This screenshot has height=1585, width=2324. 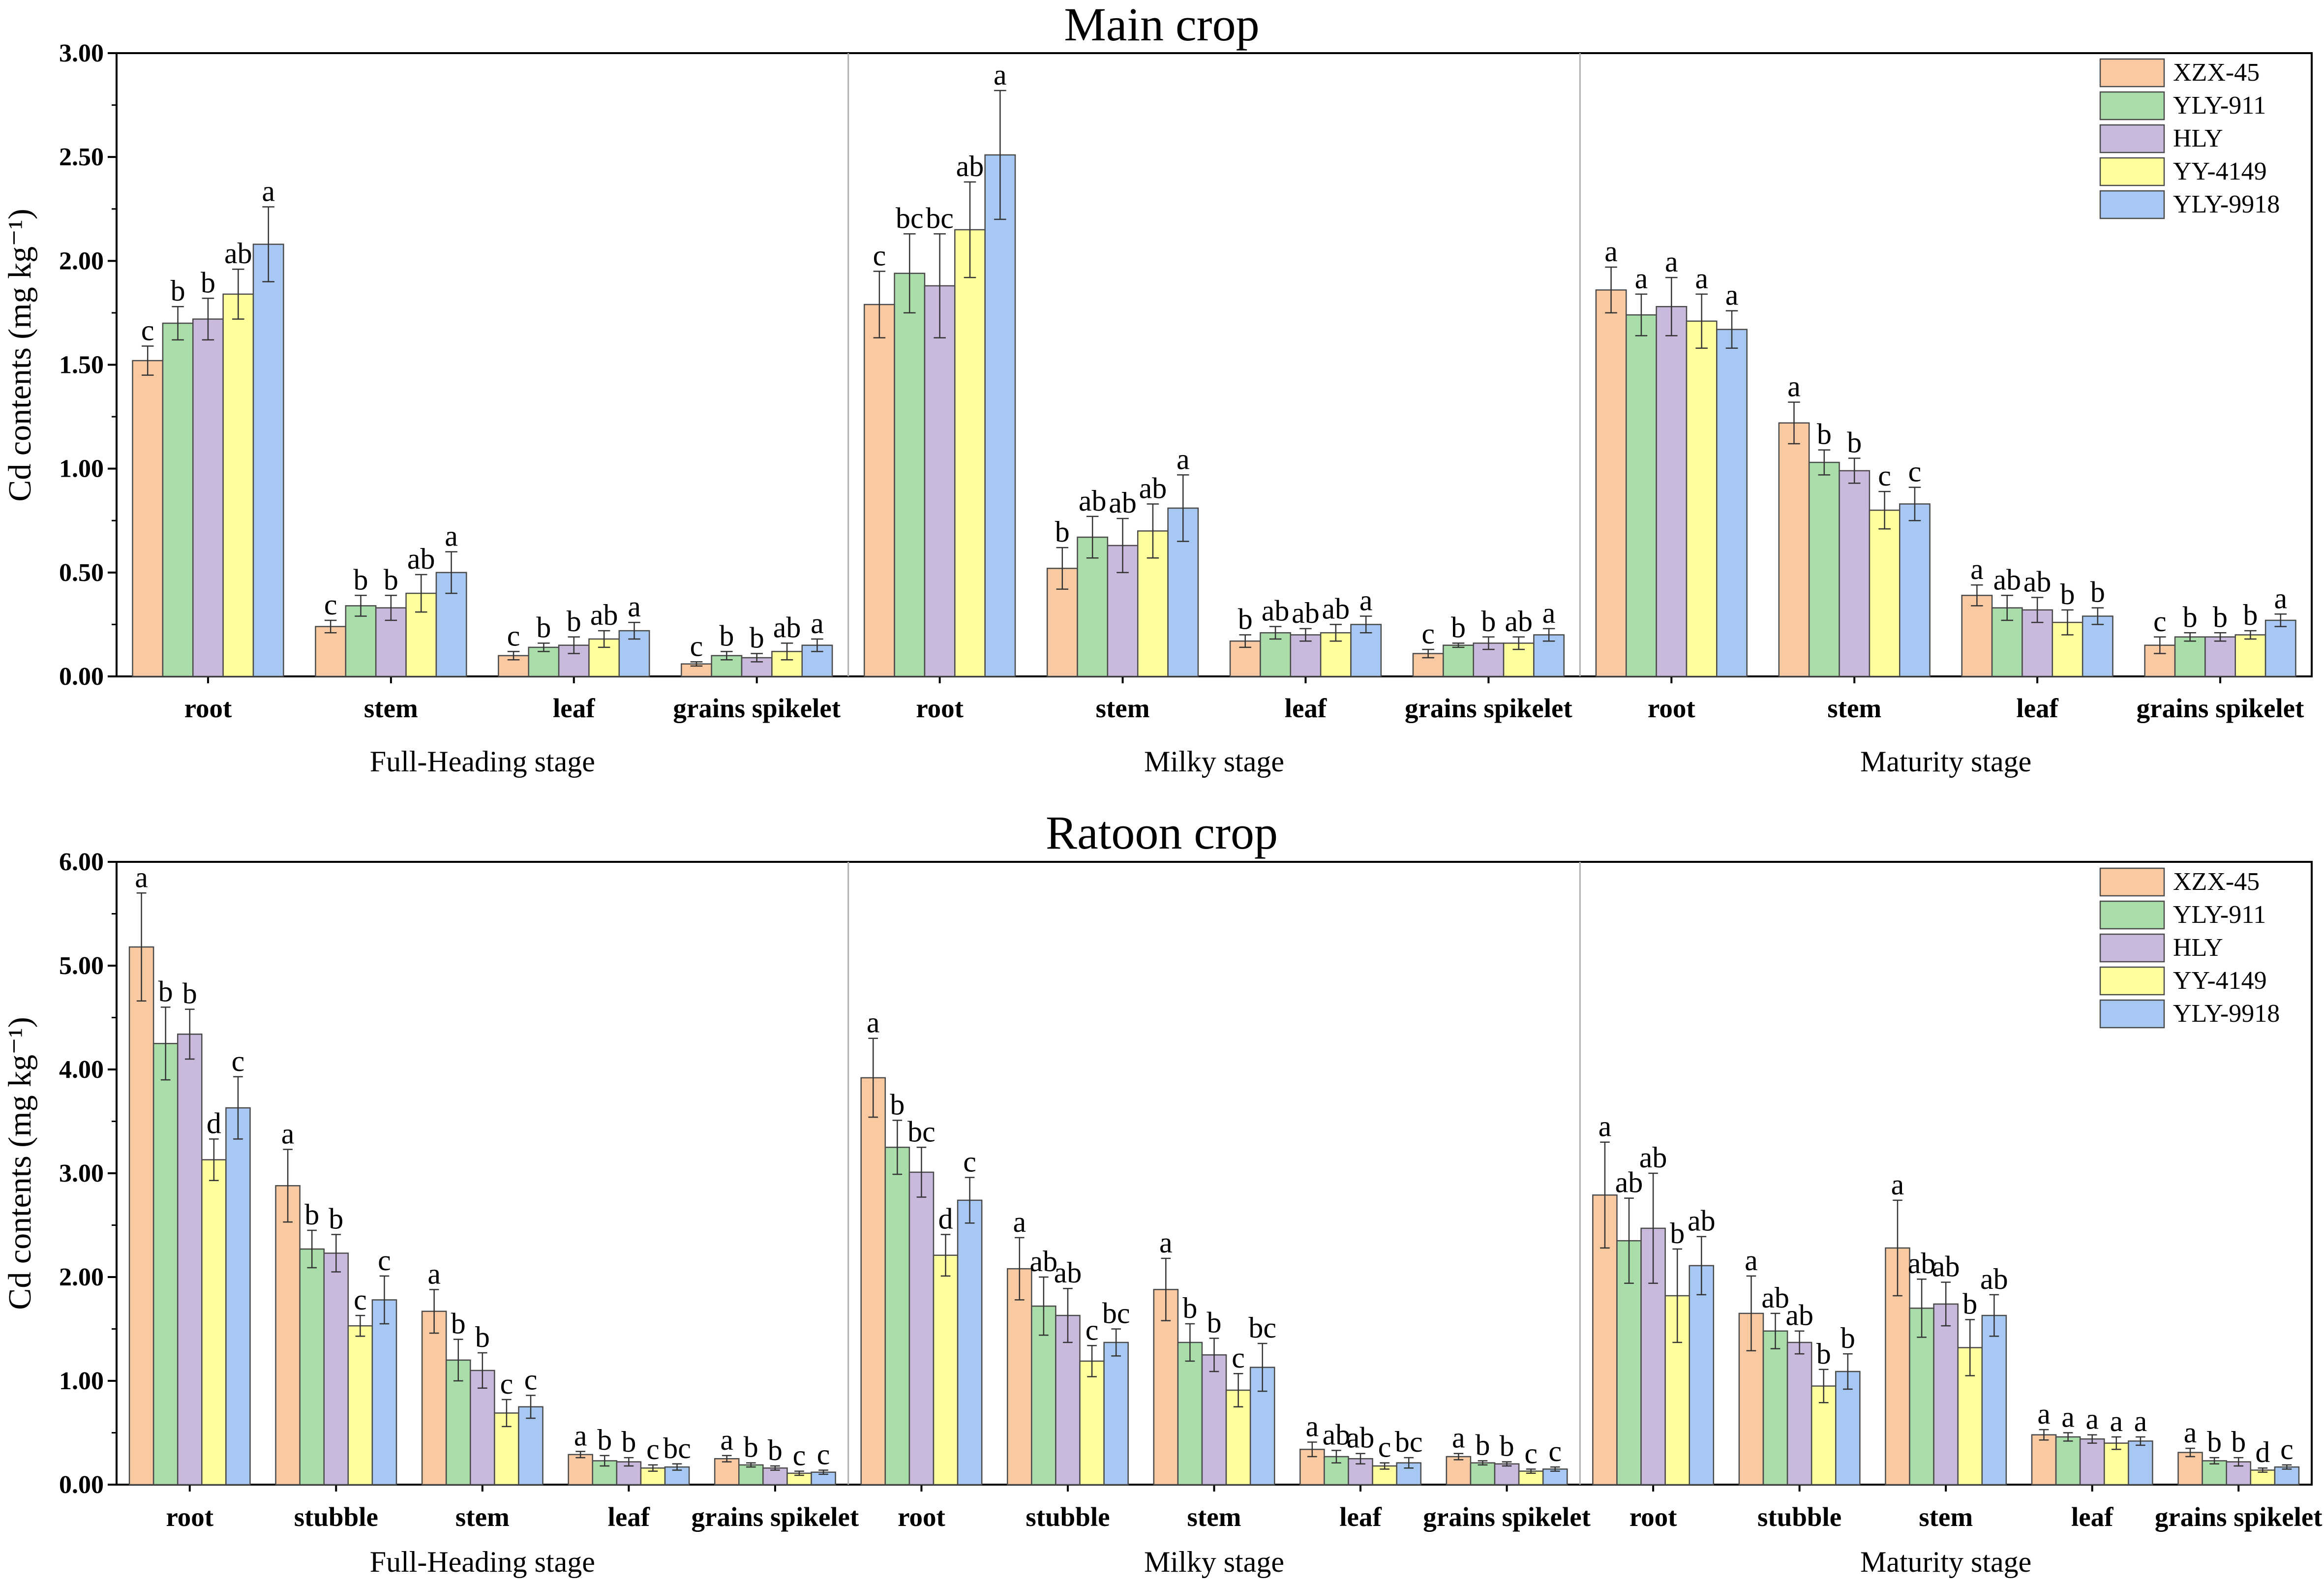 I want to click on y-tick-label: 0.00, so click(x=81, y=1485).